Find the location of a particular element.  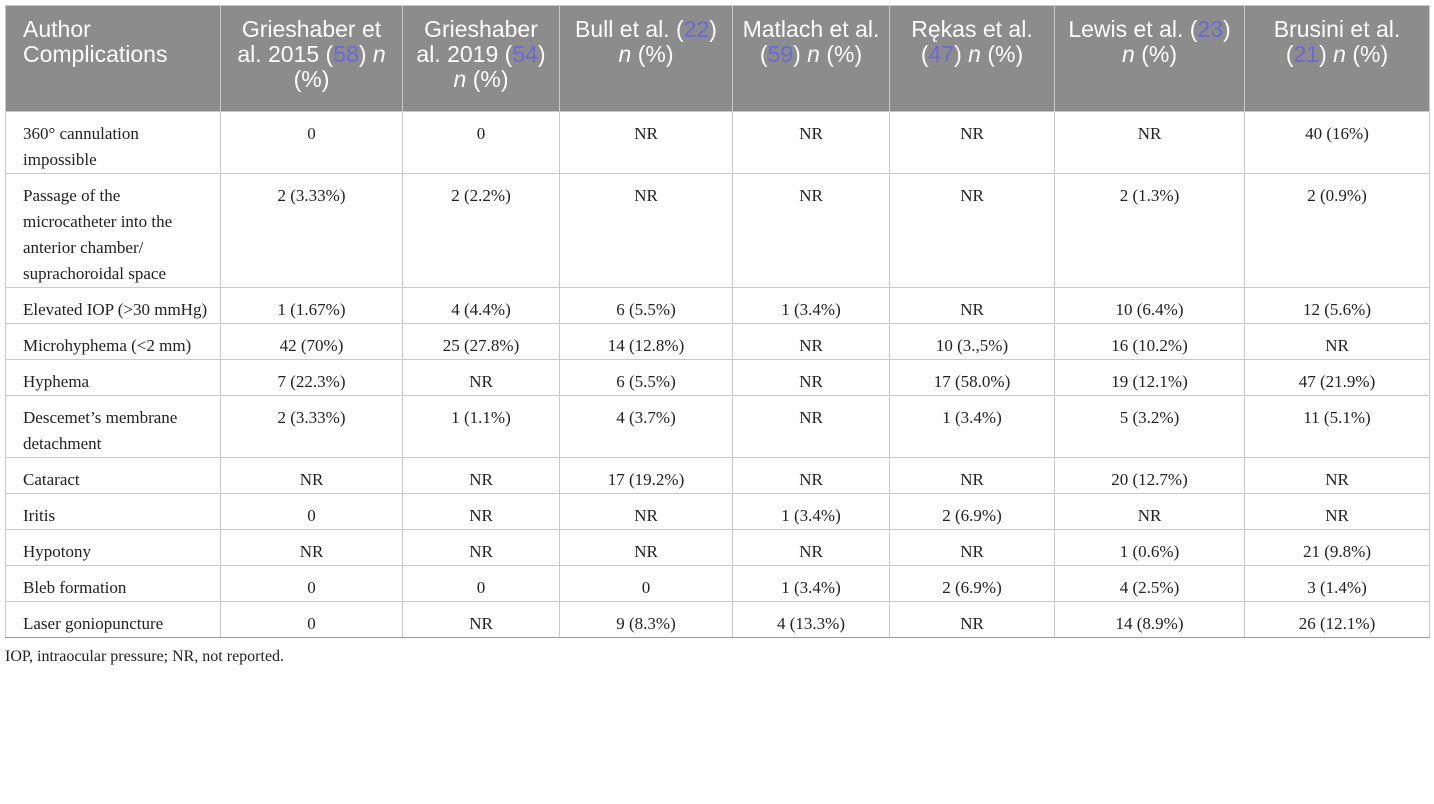

header-text-pre: Brusini et al. ( is located at coordinates (1337, 41).